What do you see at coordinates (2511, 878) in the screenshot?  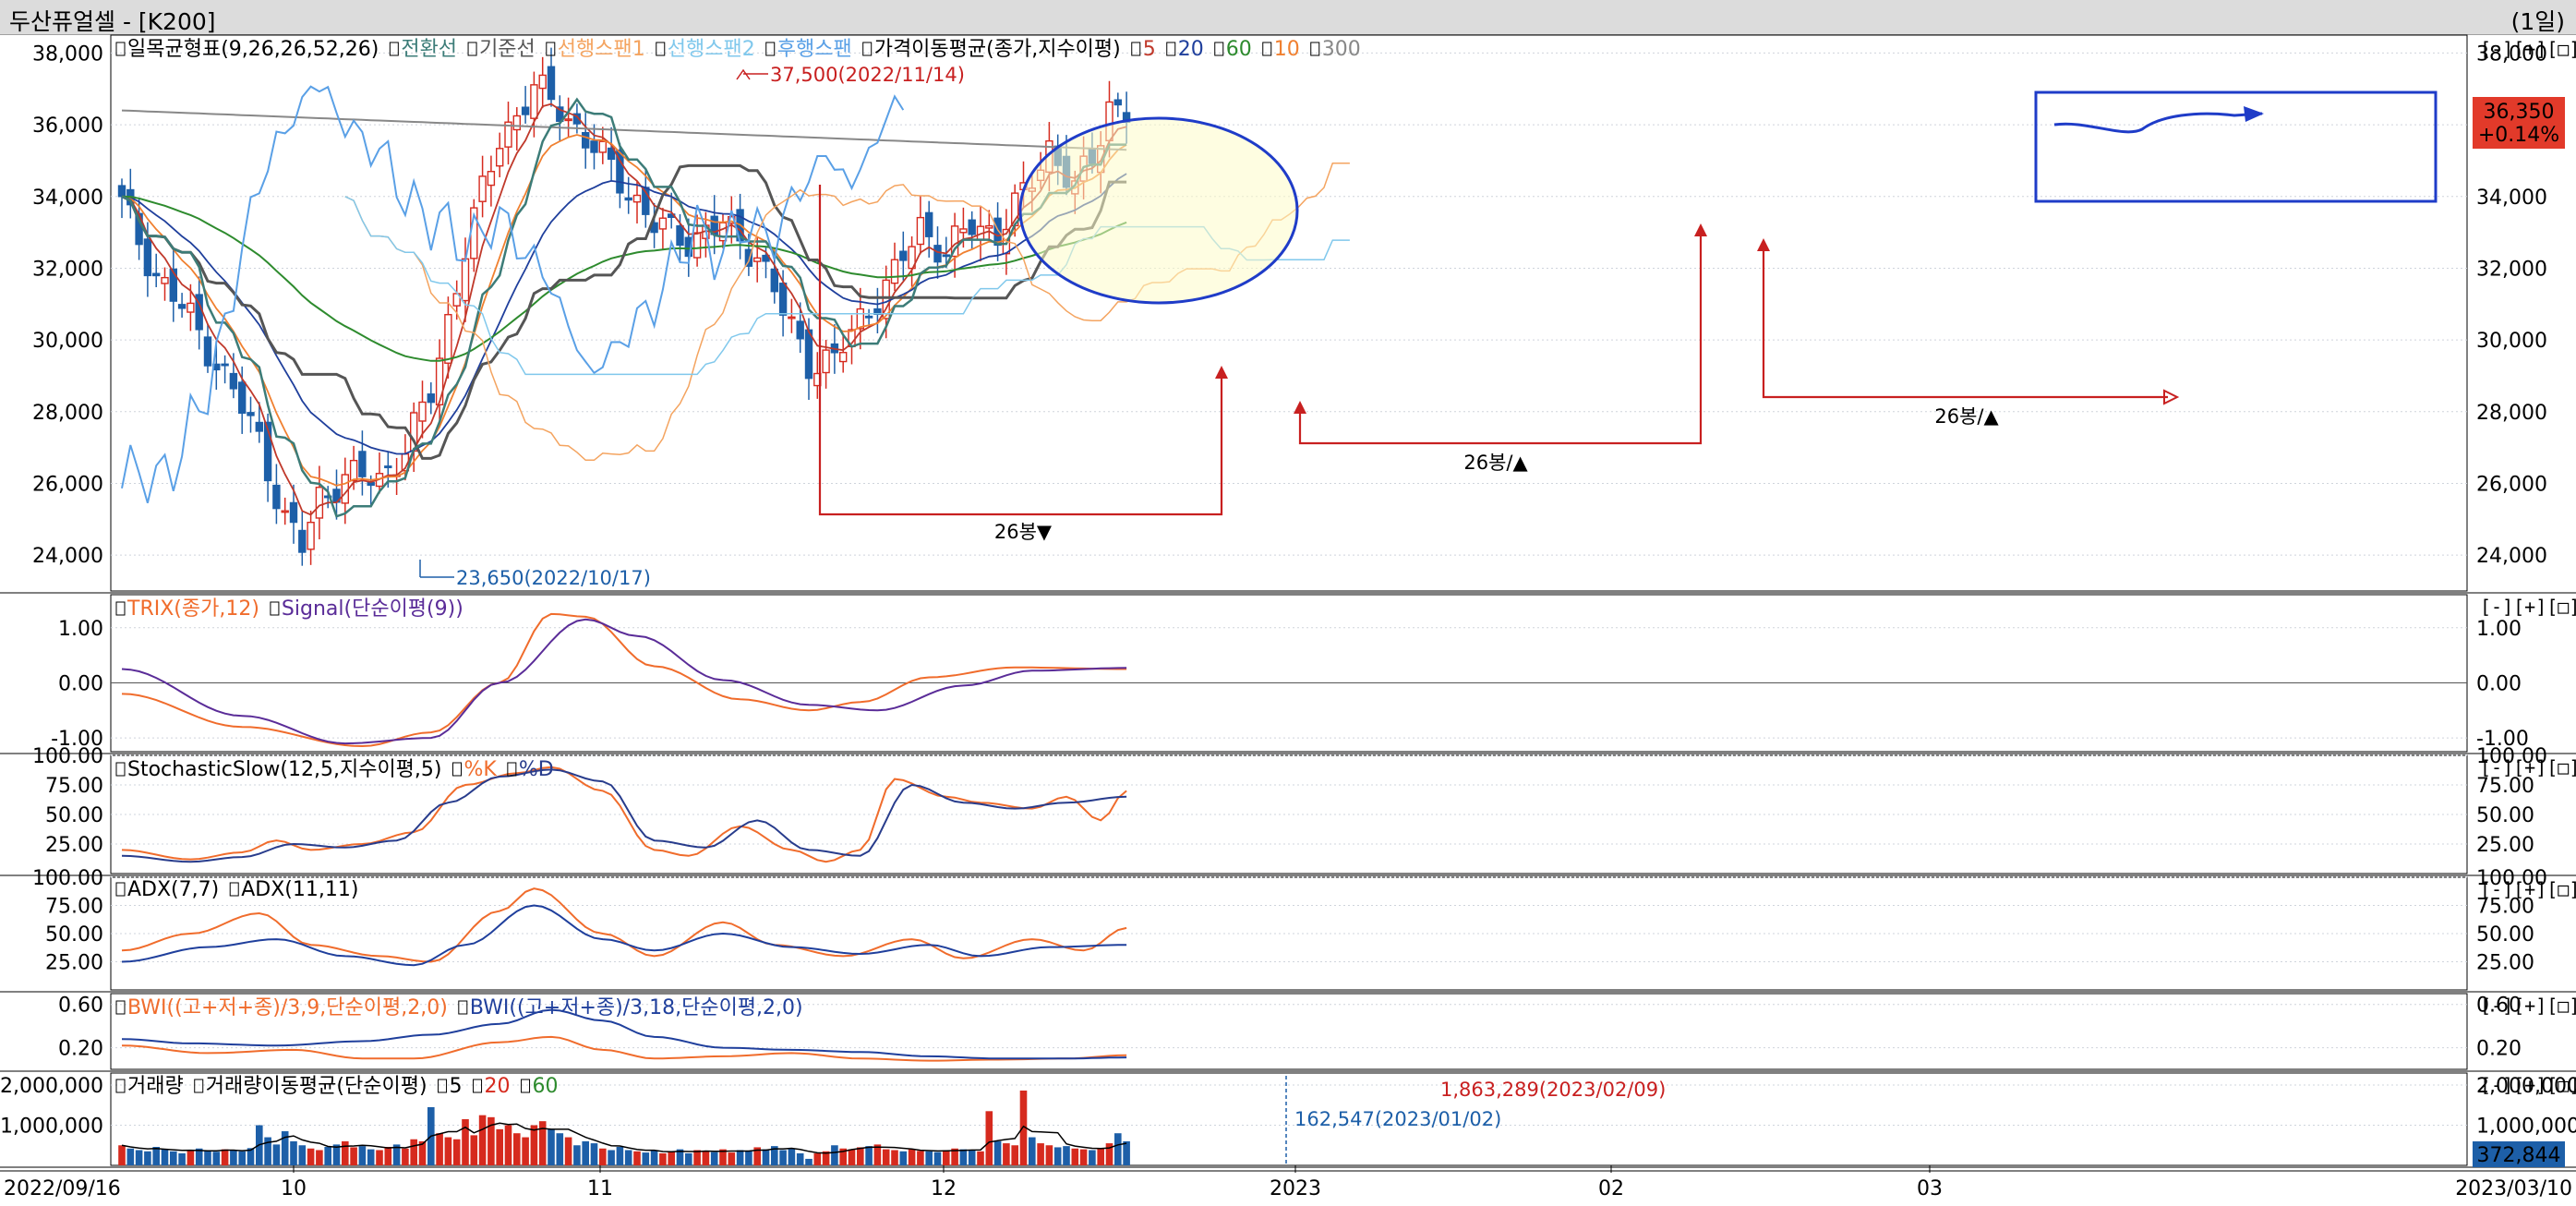 I see `adx-tick-right: 100.00` at bounding box center [2511, 878].